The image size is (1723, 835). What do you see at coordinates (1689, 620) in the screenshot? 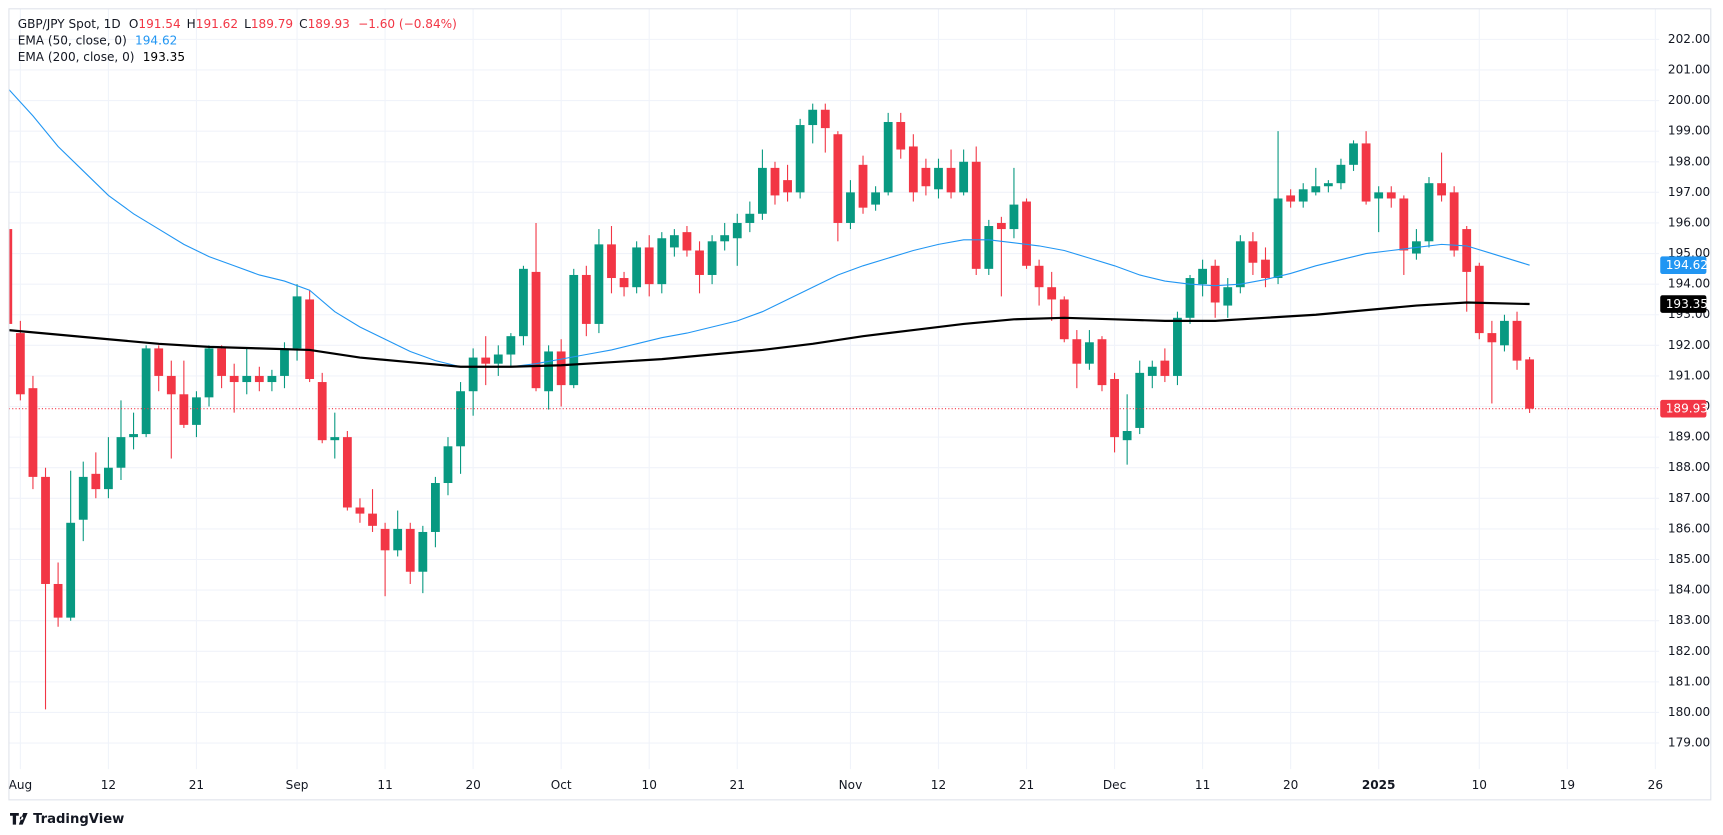
I see `y-tick-label: 183.00` at bounding box center [1689, 620].